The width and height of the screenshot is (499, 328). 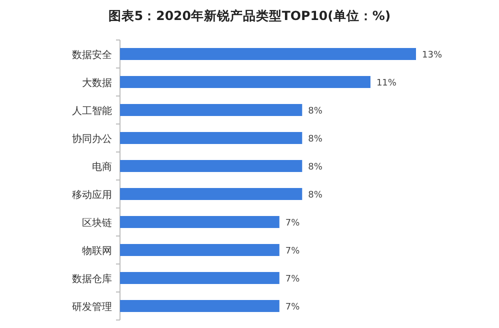 What do you see at coordinates (92, 111) in the screenshot?
I see `y-tick-label: 人工智能` at bounding box center [92, 111].